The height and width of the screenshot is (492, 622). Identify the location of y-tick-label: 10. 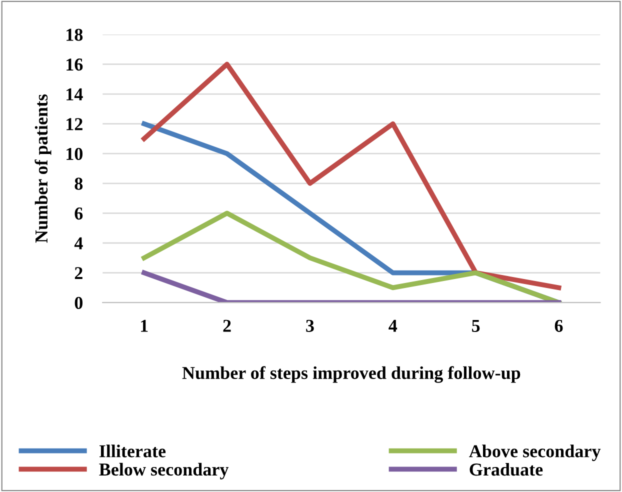
(74, 154).